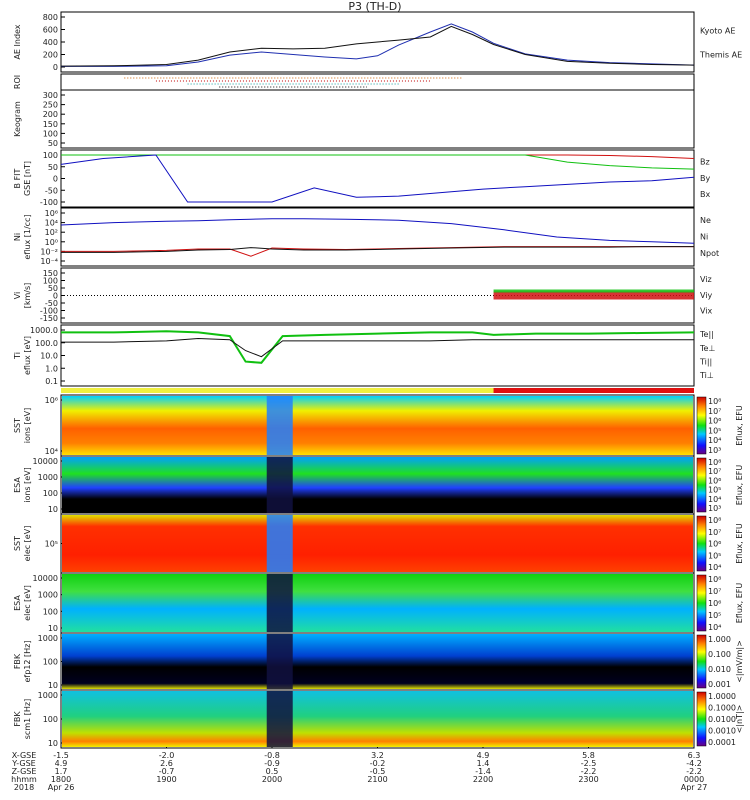 This screenshot has width=750, height=800. What do you see at coordinates (706, 375) in the screenshot?
I see `legend-entry: Ti⊥` at bounding box center [706, 375].